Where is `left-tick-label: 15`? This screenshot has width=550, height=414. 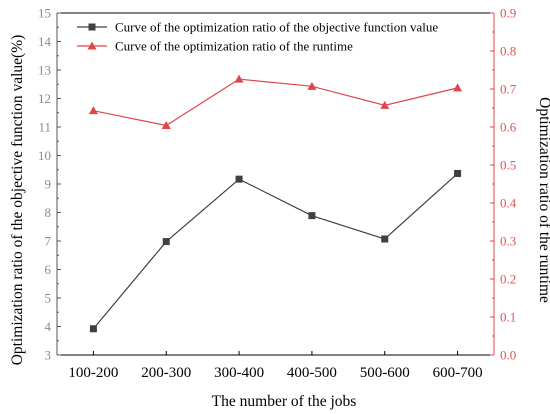 left-tick-label: 15 is located at coordinates (44, 13).